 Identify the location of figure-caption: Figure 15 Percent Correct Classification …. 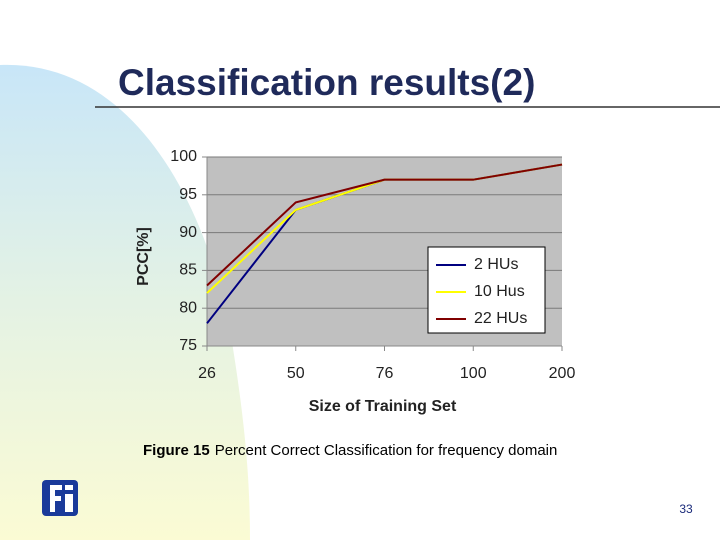
(350, 450).